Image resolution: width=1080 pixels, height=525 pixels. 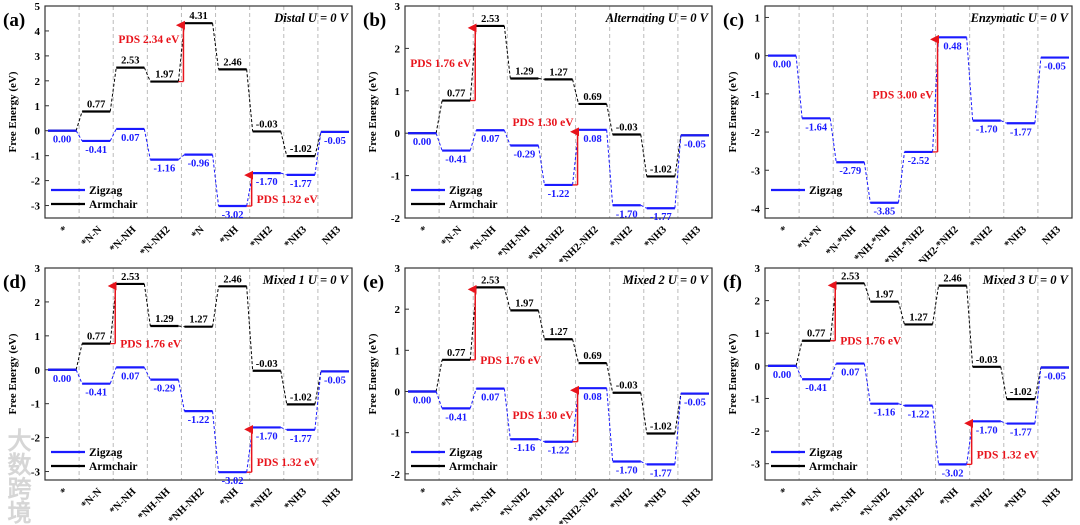 I want to click on zigzag-value-label: -0.29, so click(x=164, y=389).